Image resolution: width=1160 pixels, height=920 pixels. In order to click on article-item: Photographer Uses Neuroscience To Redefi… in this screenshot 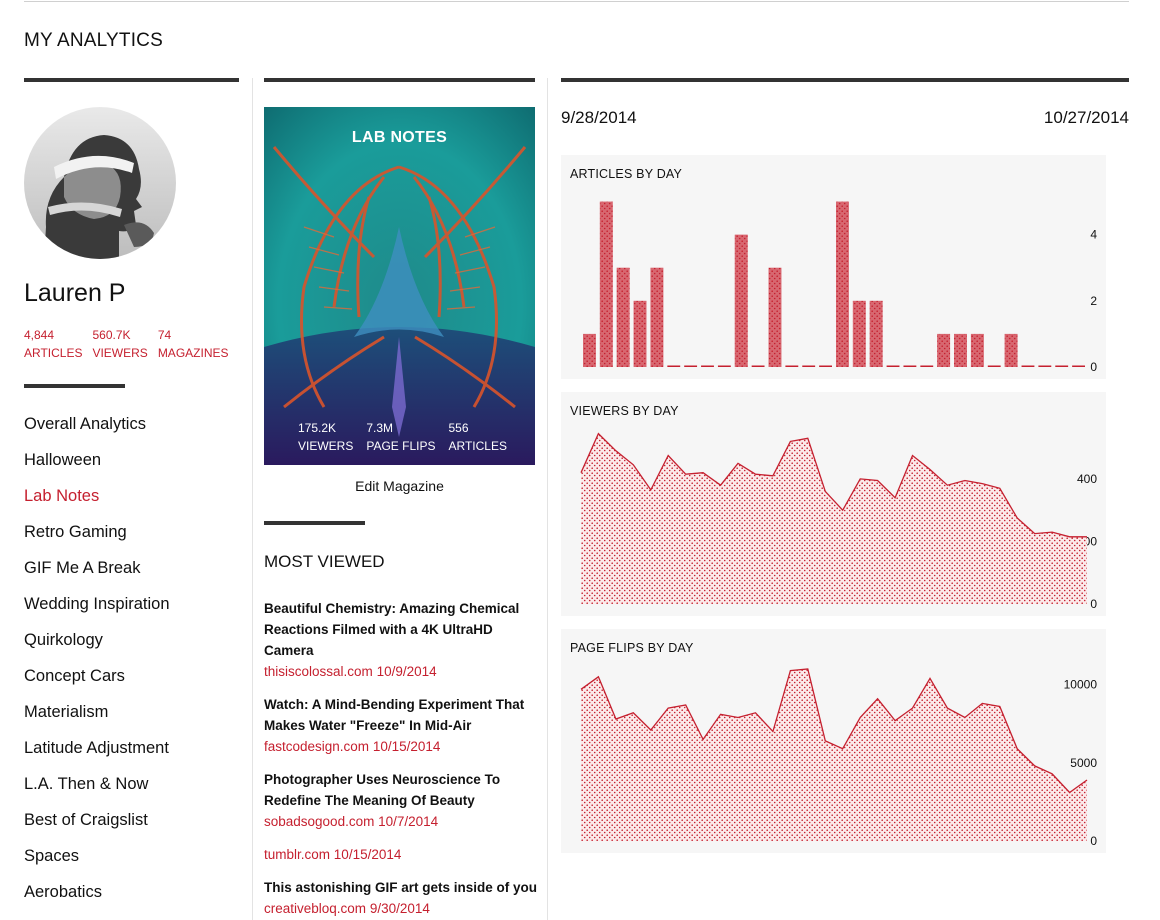, I will do `click(401, 800)`.